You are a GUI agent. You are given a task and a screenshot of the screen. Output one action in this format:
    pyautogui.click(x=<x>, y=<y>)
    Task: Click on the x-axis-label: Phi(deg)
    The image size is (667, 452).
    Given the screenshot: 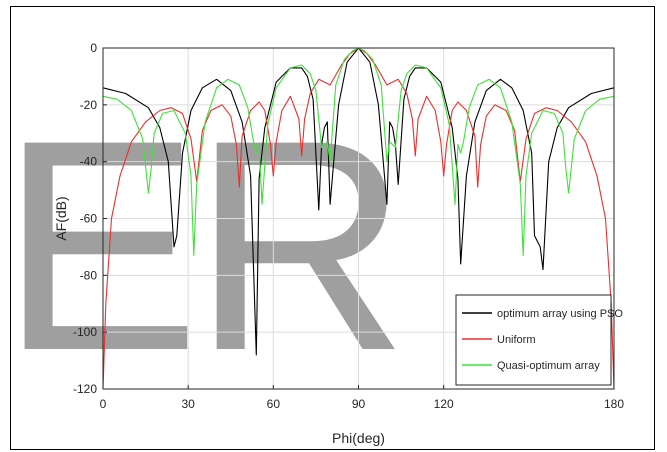 What is the action you would take?
    pyautogui.click(x=358, y=438)
    